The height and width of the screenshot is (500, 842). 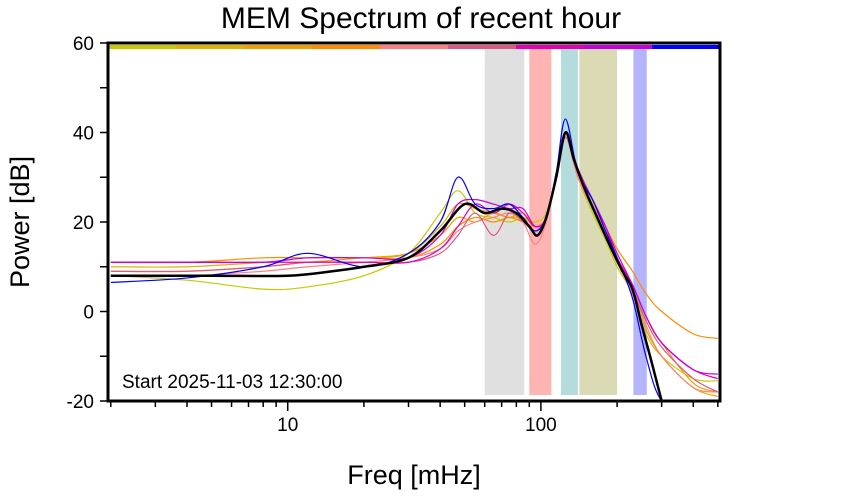 What do you see at coordinates (88, 313) in the screenshot?
I see `y-tick-label: 0` at bounding box center [88, 313].